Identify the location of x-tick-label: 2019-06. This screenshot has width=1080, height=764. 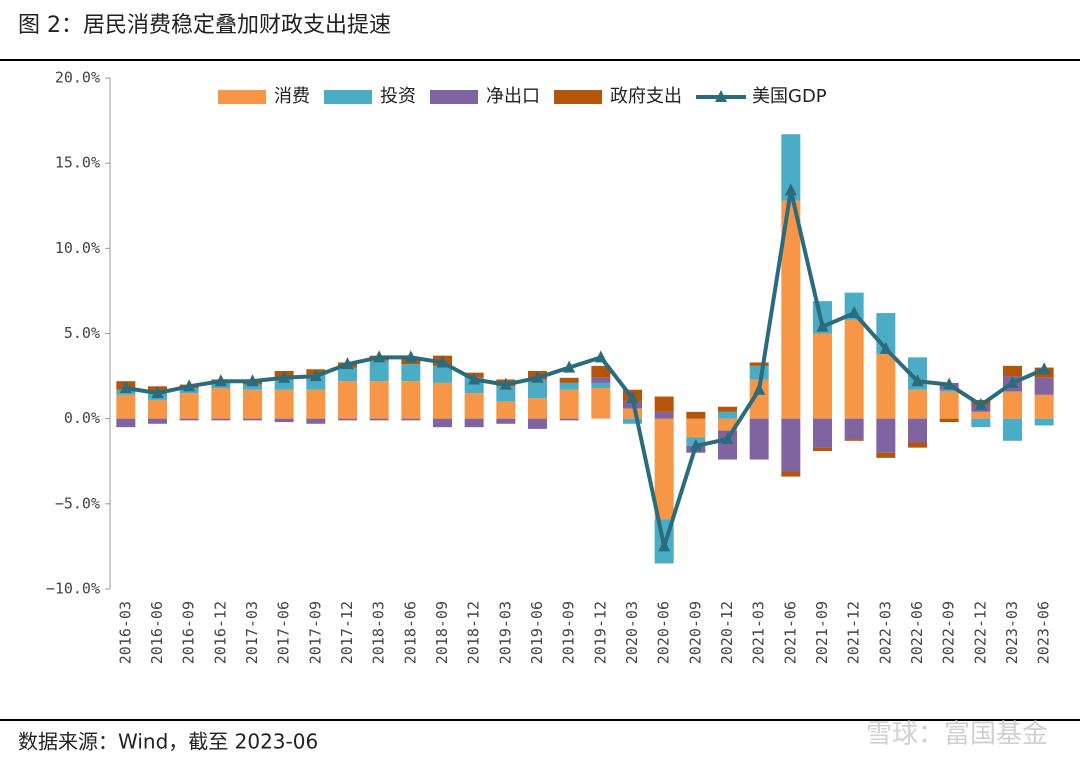
(537, 632).